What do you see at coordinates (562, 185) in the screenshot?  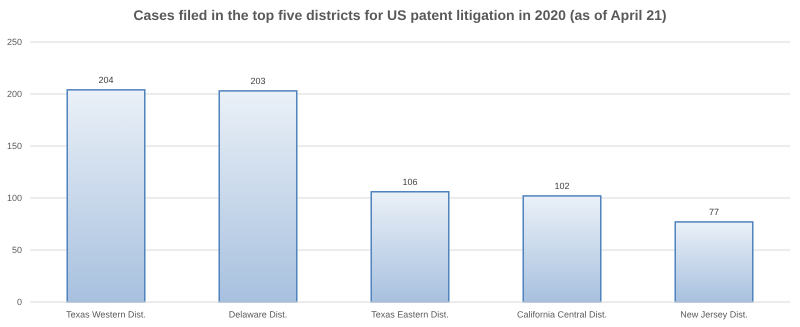 I see `data-label: 102` at bounding box center [562, 185].